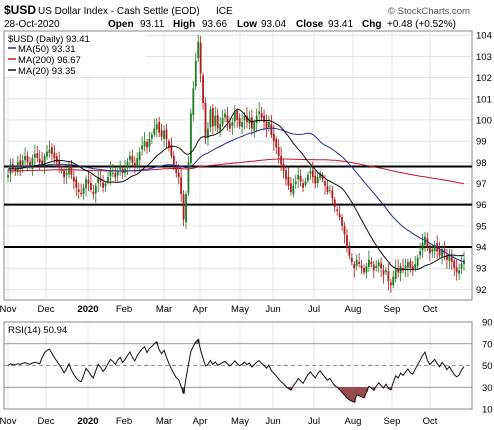 Image resolution: width=494 pixels, height=430 pixels. What do you see at coordinates (32, 24) in the screenshot?
I see `date-label: 28-Oct-2020` at bounding box center [32, 24].